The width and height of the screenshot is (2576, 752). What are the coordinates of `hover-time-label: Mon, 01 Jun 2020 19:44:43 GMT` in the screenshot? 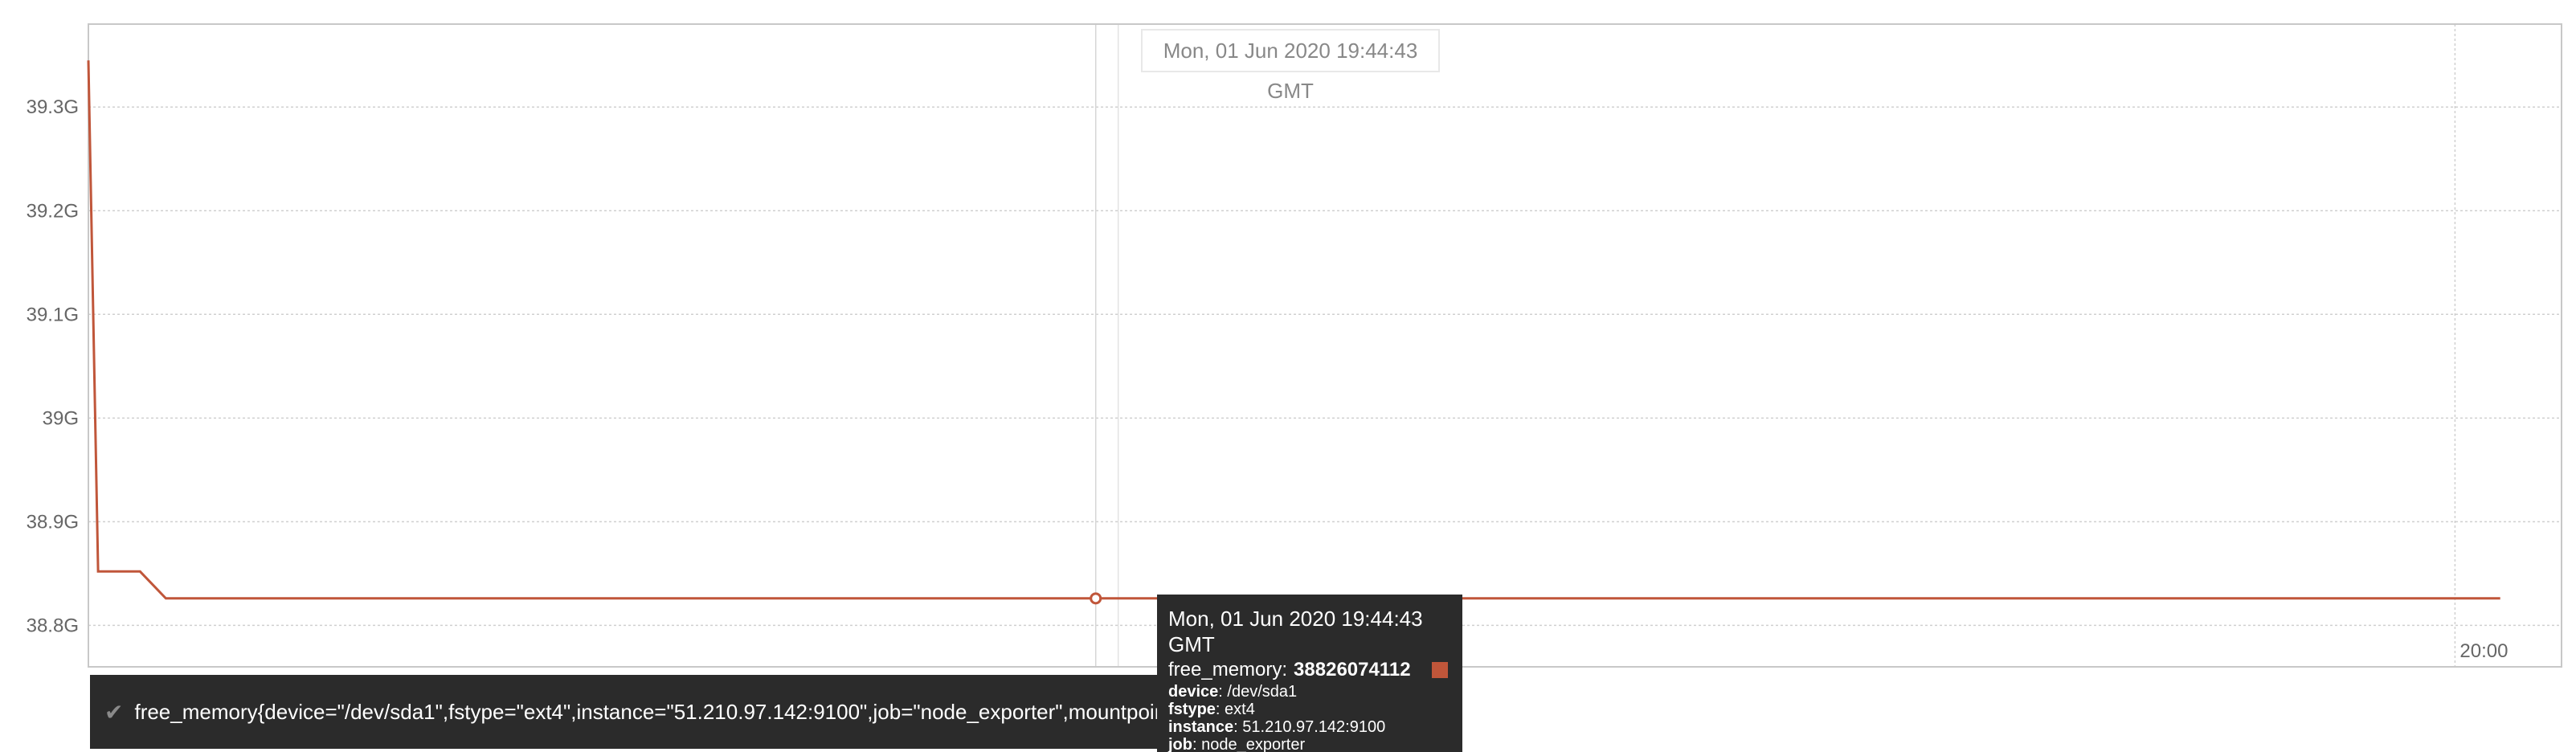 It's located at (1291, 66).